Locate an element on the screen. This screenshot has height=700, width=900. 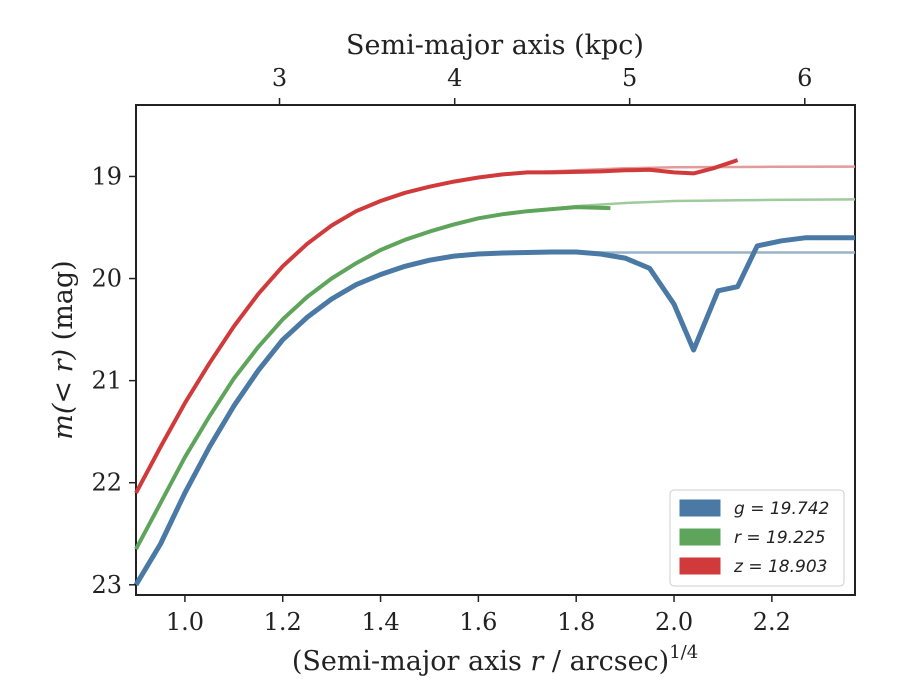
x-tick-label: 2.0 is located at coordinates (674, 622).